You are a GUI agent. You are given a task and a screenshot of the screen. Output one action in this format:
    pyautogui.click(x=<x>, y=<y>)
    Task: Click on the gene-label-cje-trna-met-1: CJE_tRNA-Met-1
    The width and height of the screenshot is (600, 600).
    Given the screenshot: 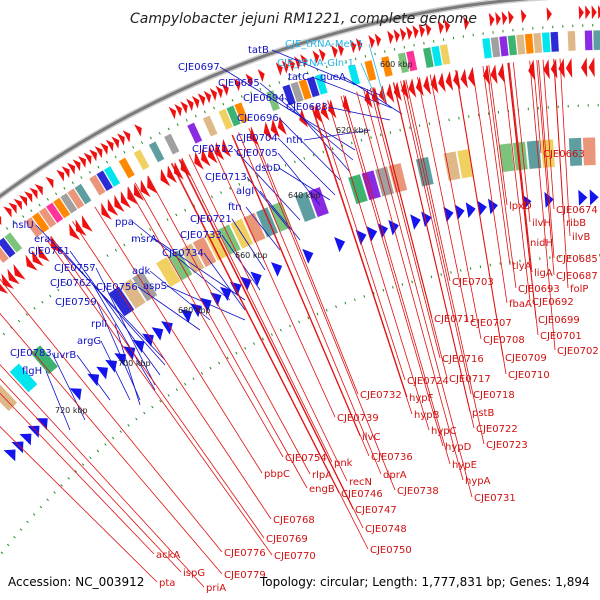 What is the action you would take?
    pyautogui.click(x=324, y=44)
    